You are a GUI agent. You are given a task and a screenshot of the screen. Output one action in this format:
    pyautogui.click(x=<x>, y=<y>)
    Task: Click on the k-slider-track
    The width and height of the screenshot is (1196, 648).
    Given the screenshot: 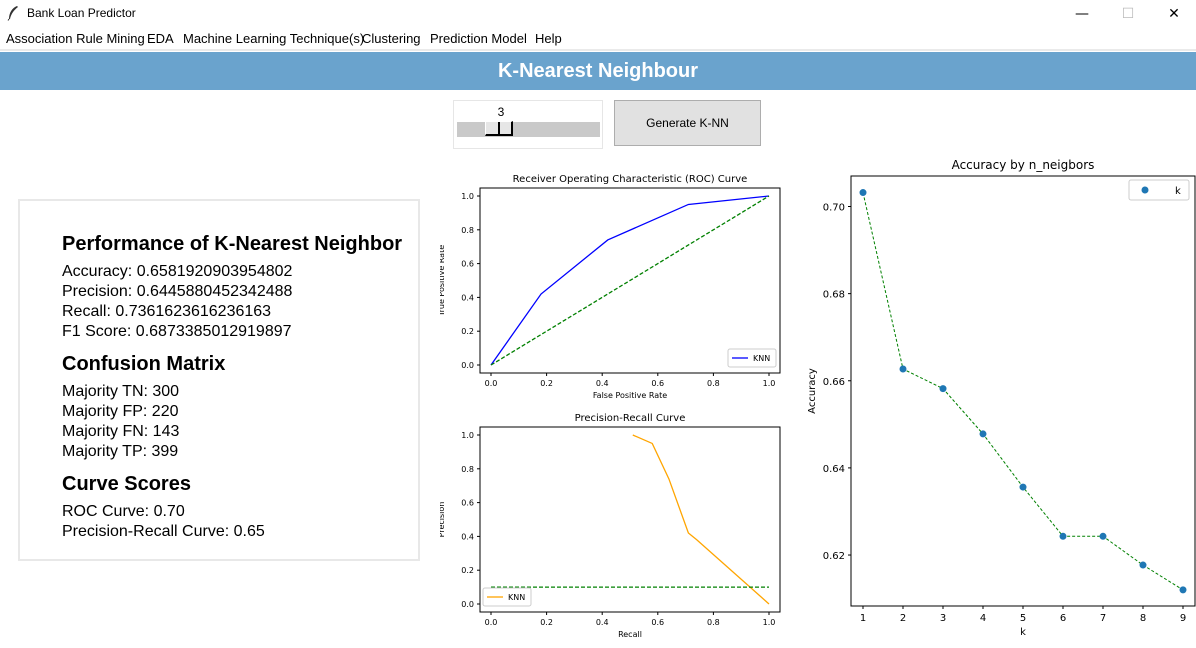 What is the action you would take?
    pyautogui.click(x=528, y=129)
    